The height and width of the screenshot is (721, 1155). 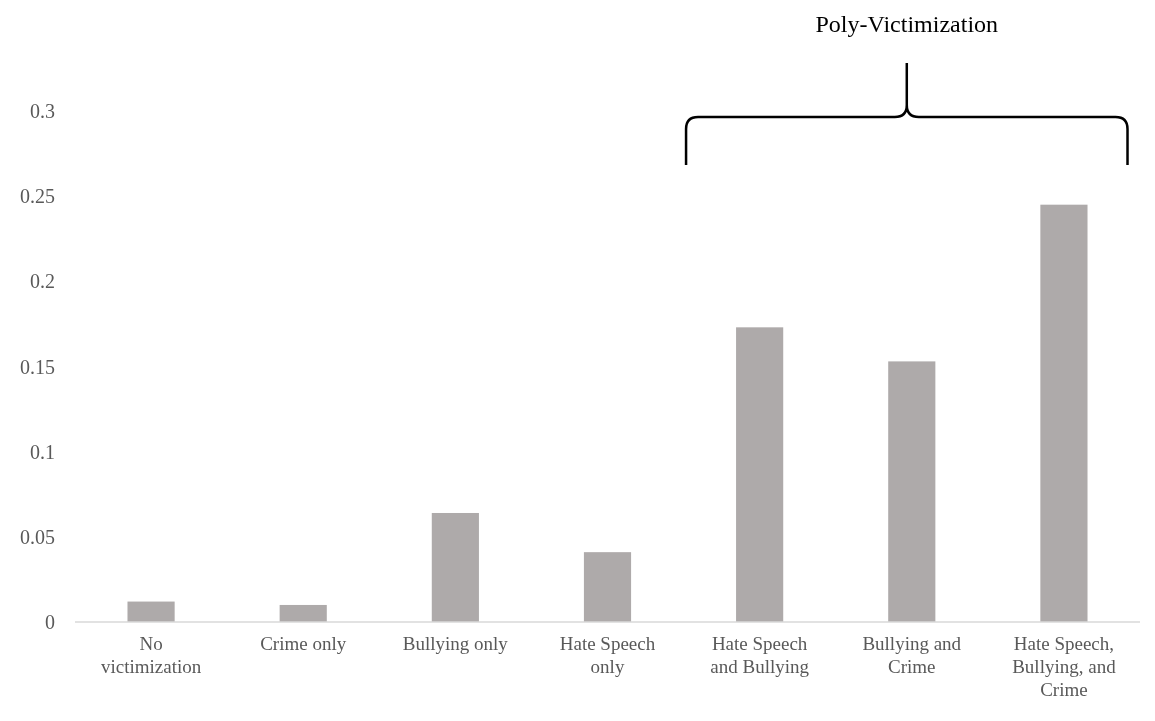 What do you see at coordinates (37, 366) in the screenshot?
I see `y-tick-label: 0.15` at bounding box center [37, 366].